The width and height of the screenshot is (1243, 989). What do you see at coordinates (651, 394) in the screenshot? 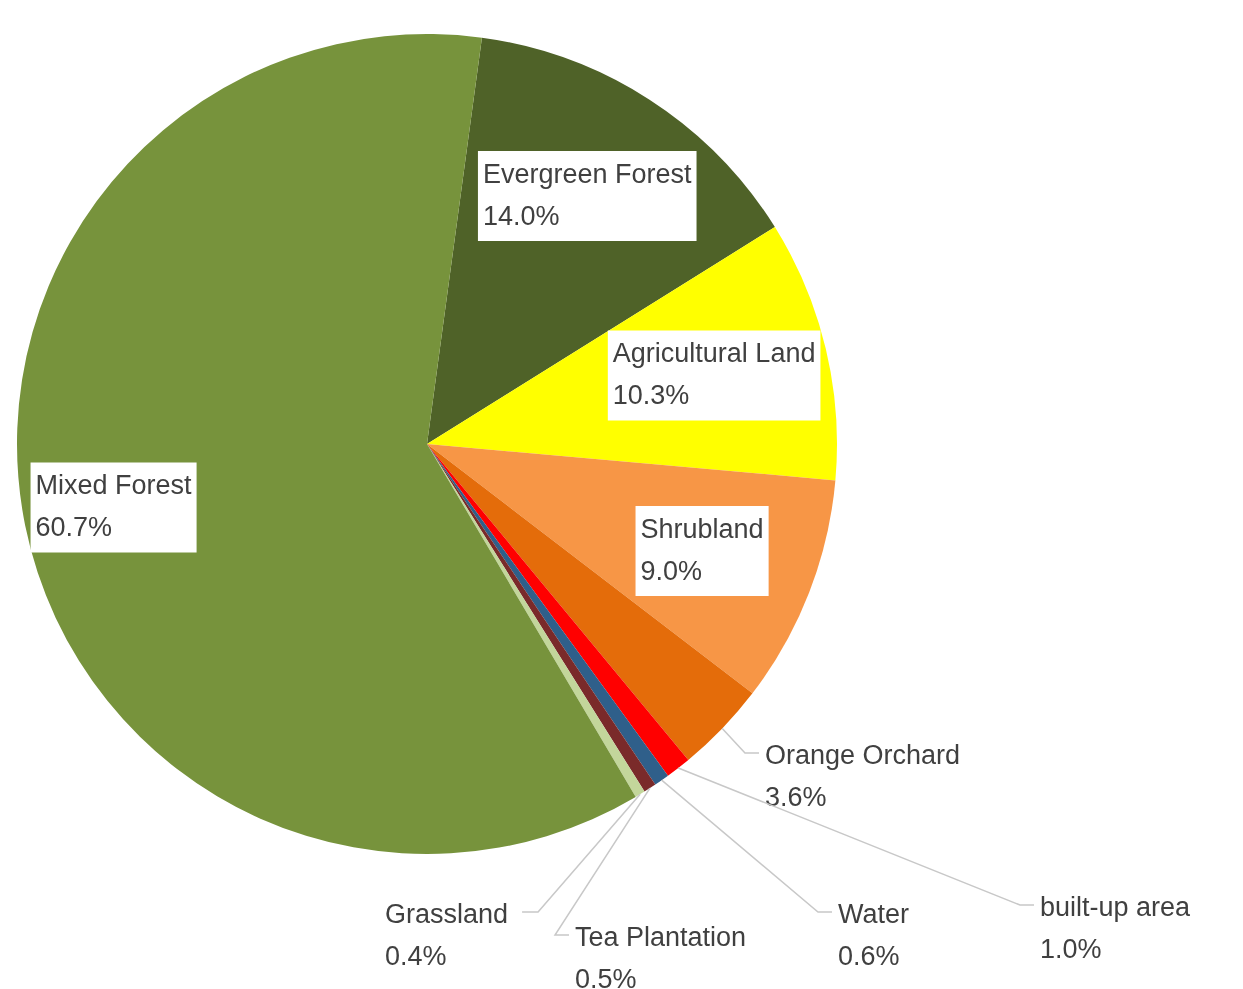
I see `data-label: 10.3%` at bounding box center [651, 394].